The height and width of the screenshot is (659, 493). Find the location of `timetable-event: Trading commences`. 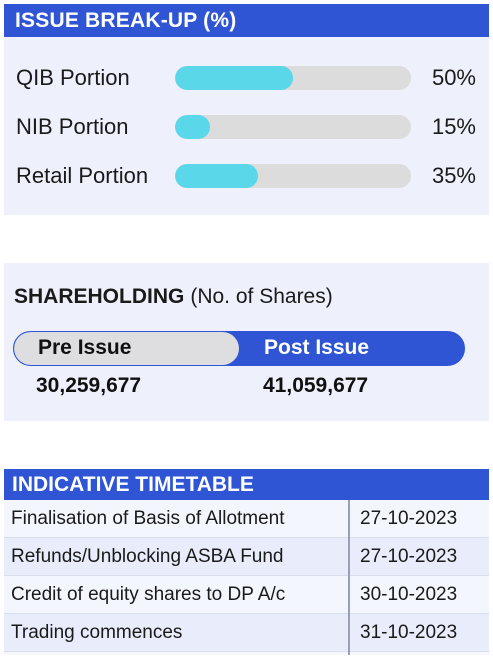

timetable-event: Trading commences is located at coordinates (97, 632).